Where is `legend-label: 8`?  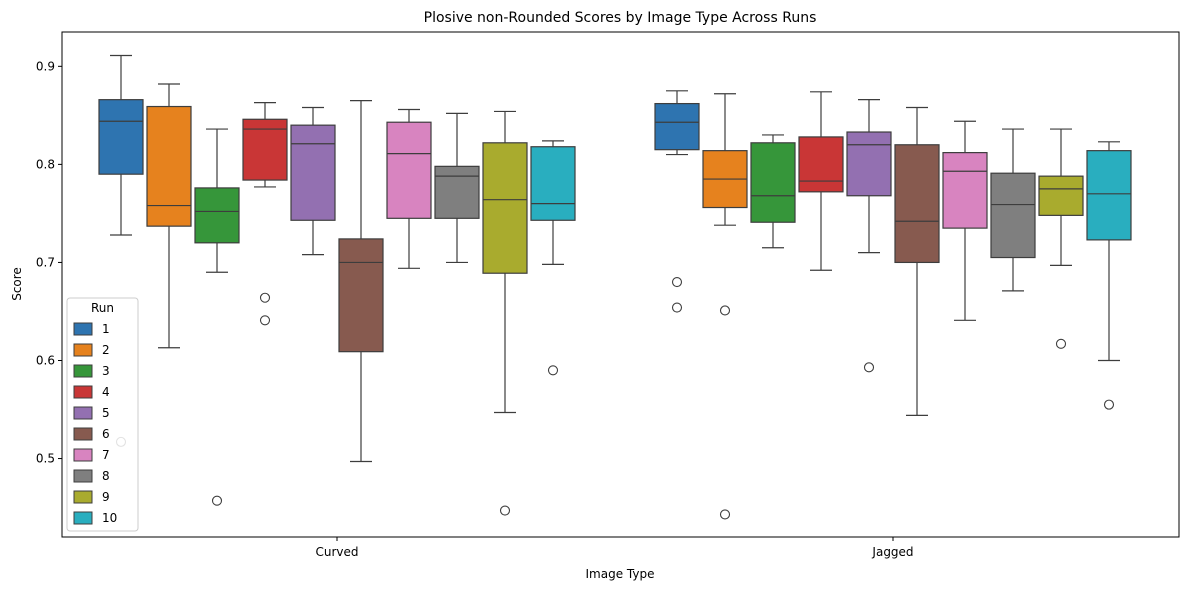
legend-label: 8 is located at coordinates (106, 476).